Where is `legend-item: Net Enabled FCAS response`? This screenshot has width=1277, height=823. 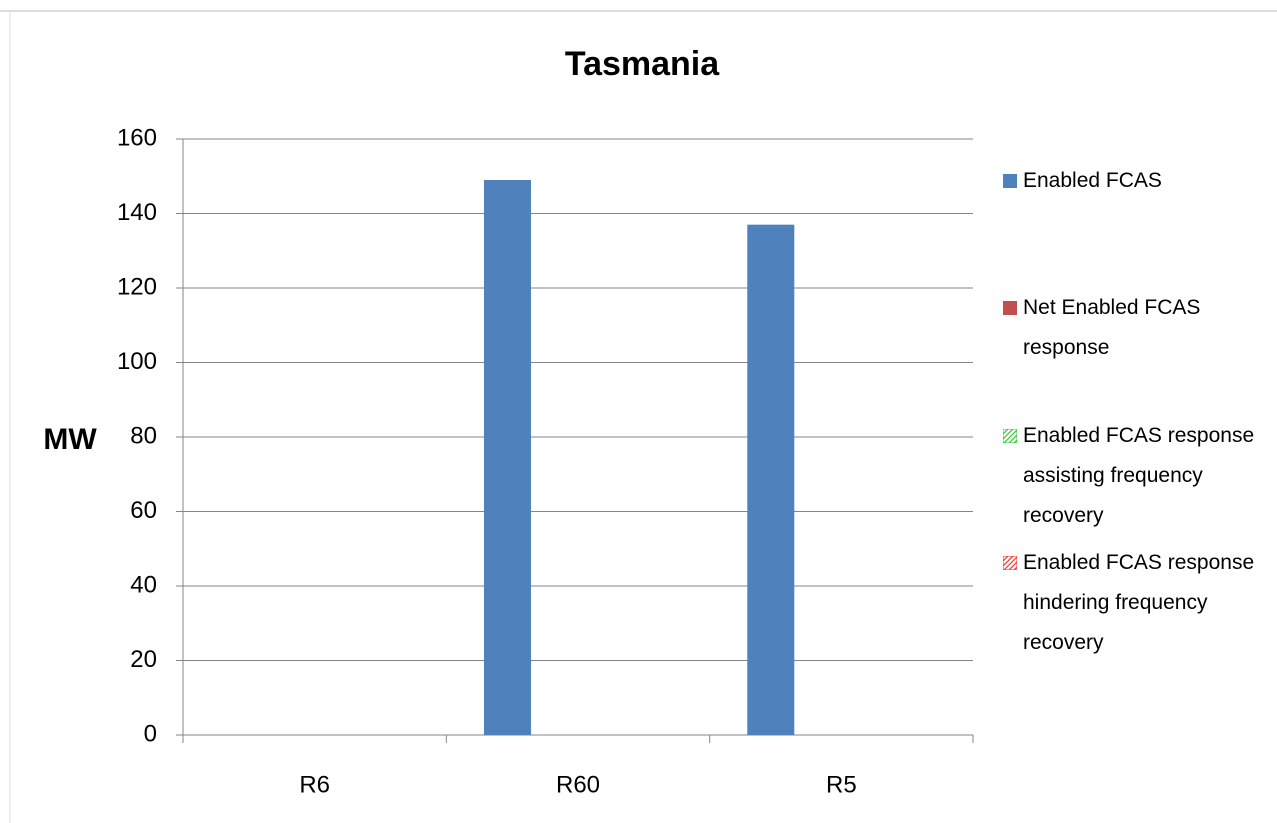 legend-item: Net Enabled FCAS response is located at coordinates (1134, 328).